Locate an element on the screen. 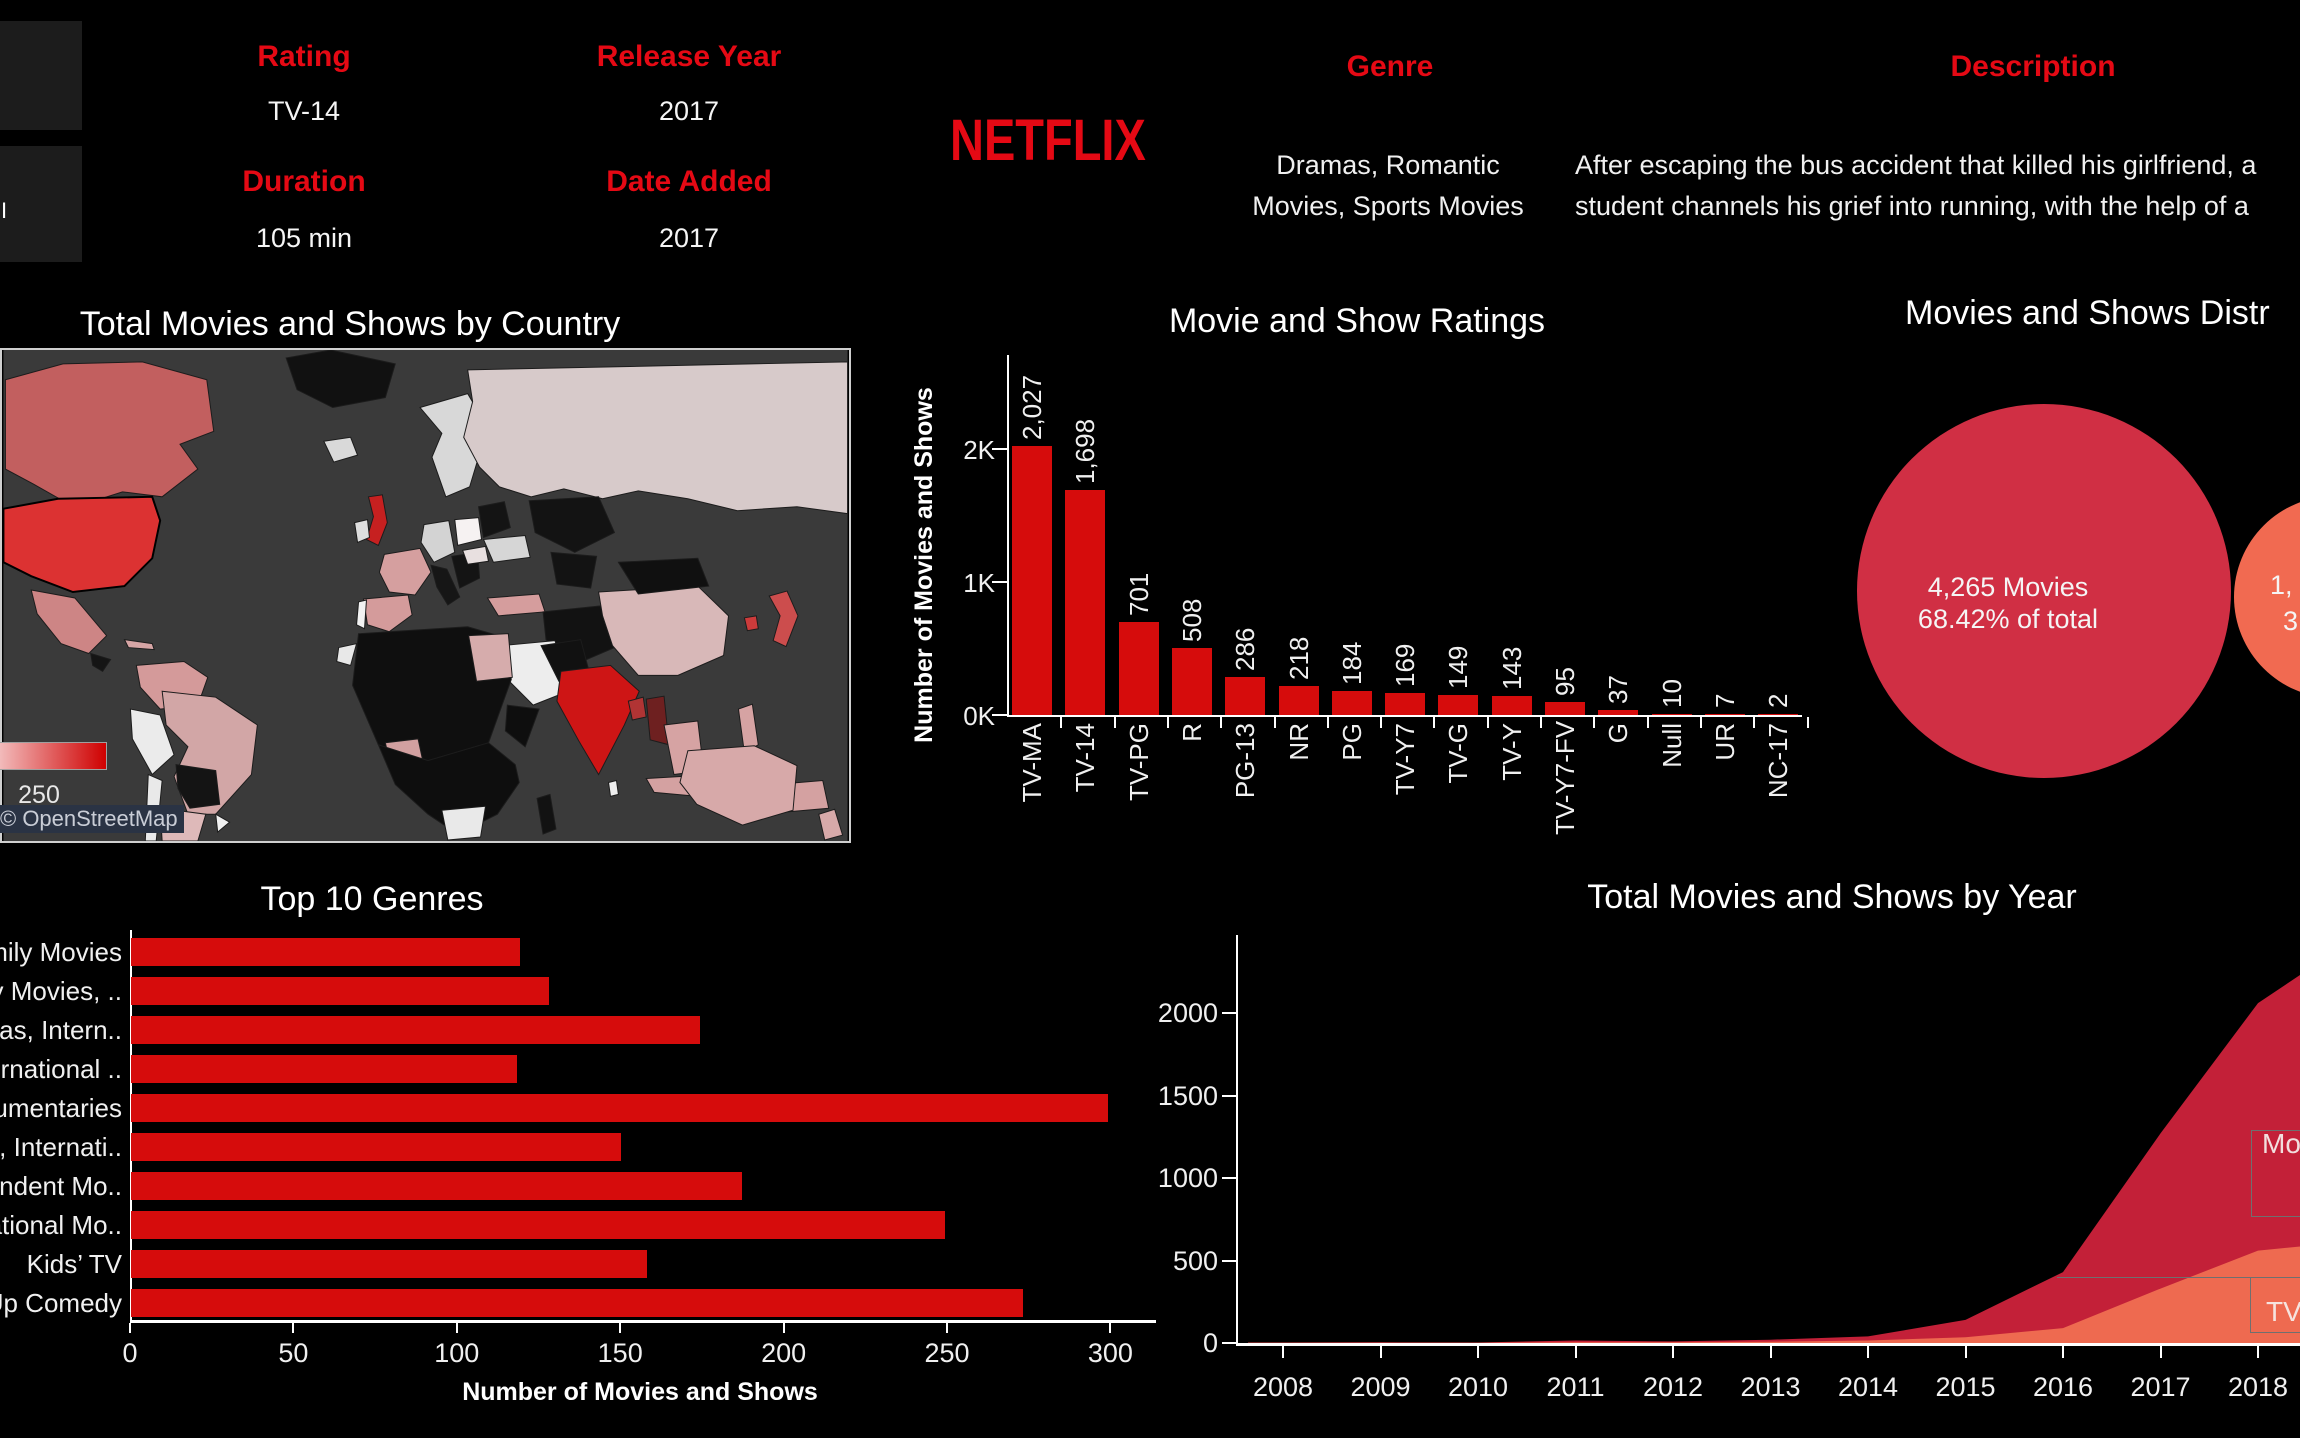 The image size is (2300, 1438). ratings-bar-NR is located at coordinates (1298, 700).